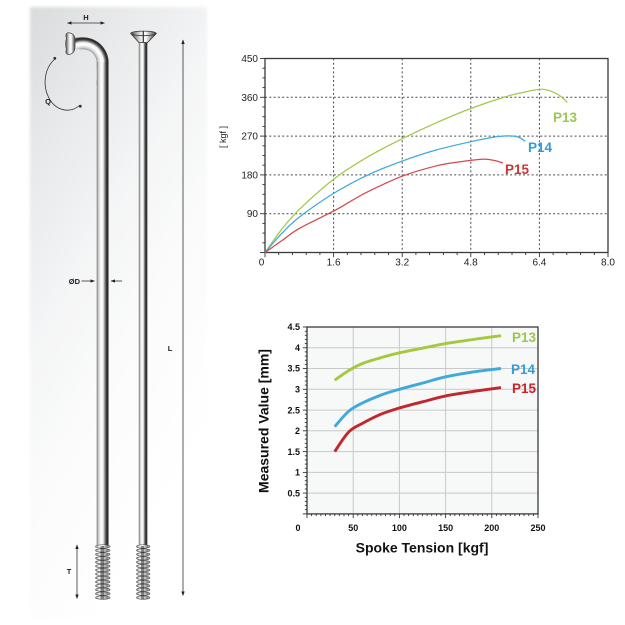 This screenshot has width=625, height=625. What do you see at coordinates (75, 281) in the screenshot?
I see `svg-text: ØD` at bounding box center [75, 281].